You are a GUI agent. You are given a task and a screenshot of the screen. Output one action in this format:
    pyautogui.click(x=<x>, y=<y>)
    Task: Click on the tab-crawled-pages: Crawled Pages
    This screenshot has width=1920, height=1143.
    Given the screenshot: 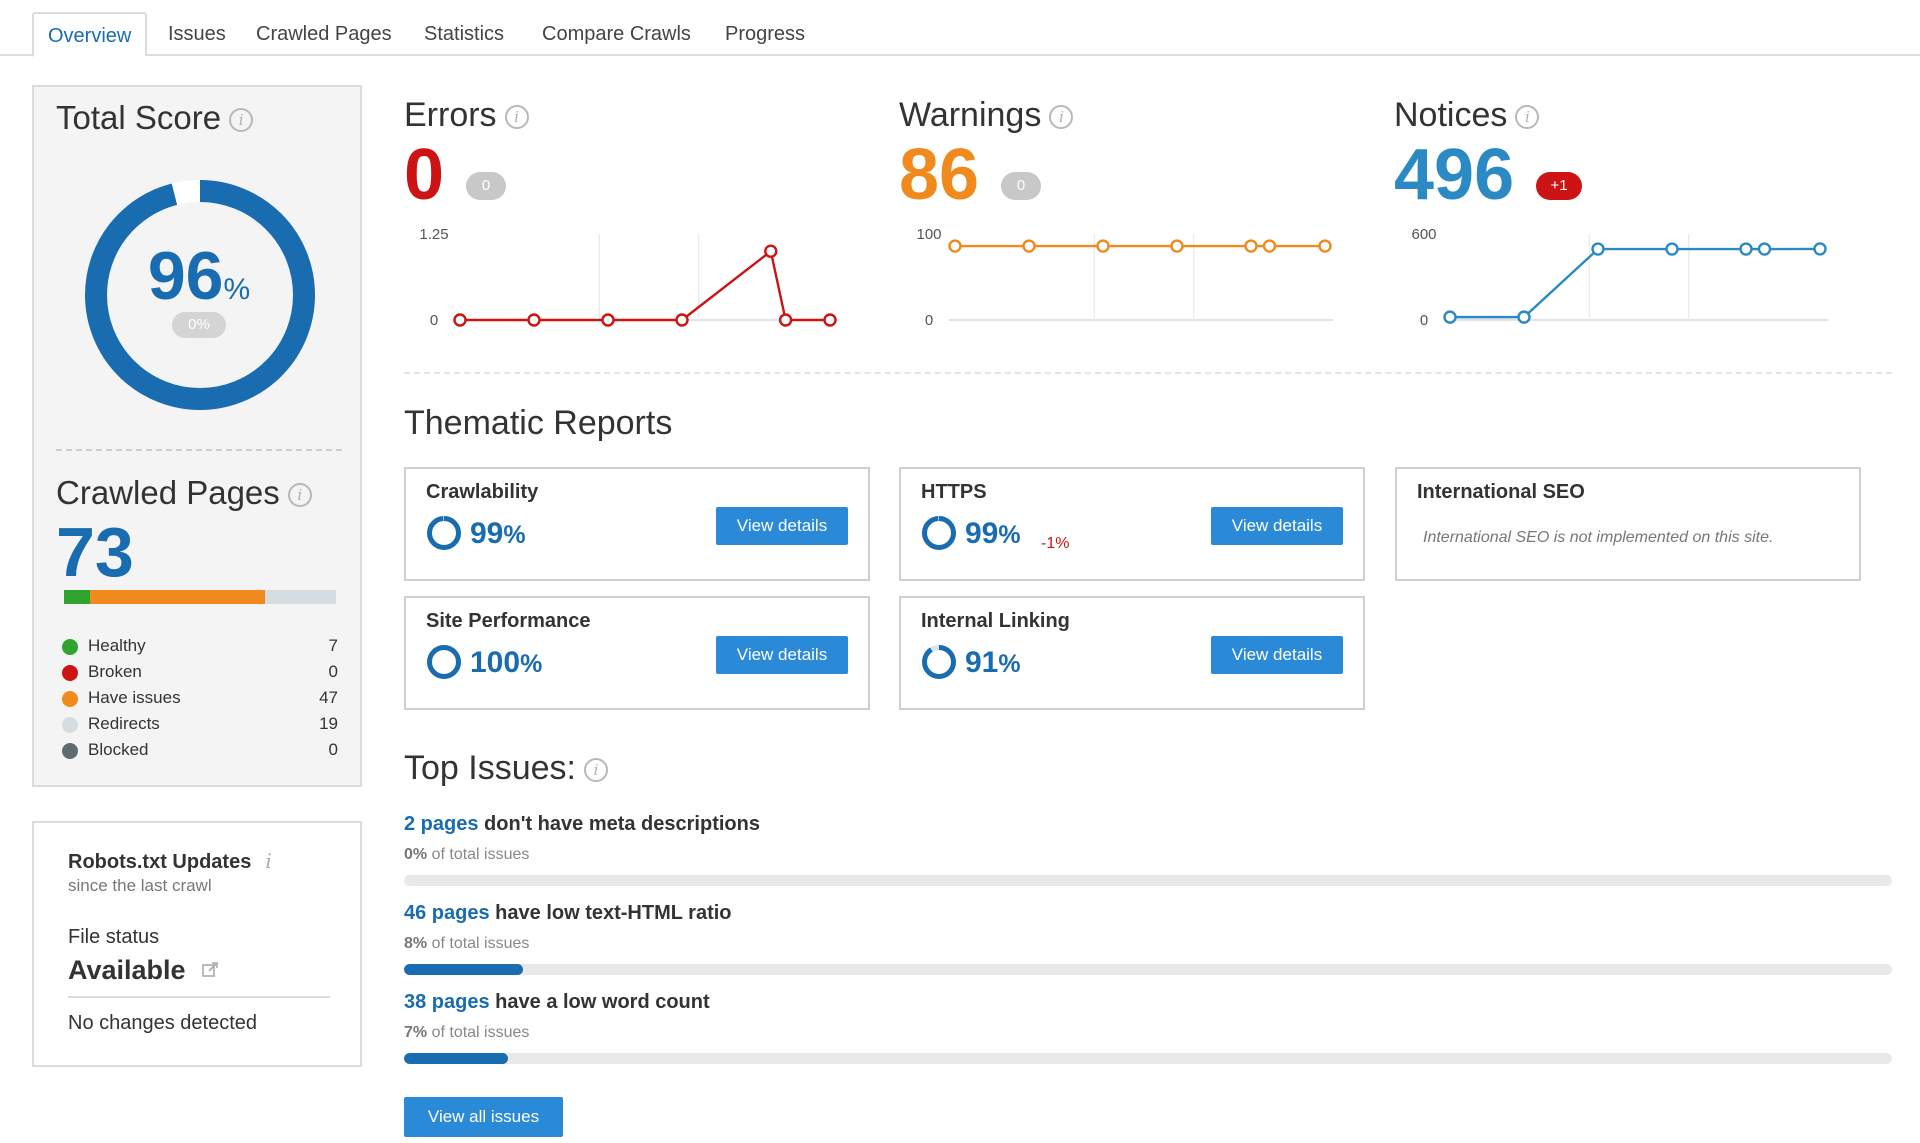 What is the action you would take?
    pyautogui.click(x=324, y=34)
    